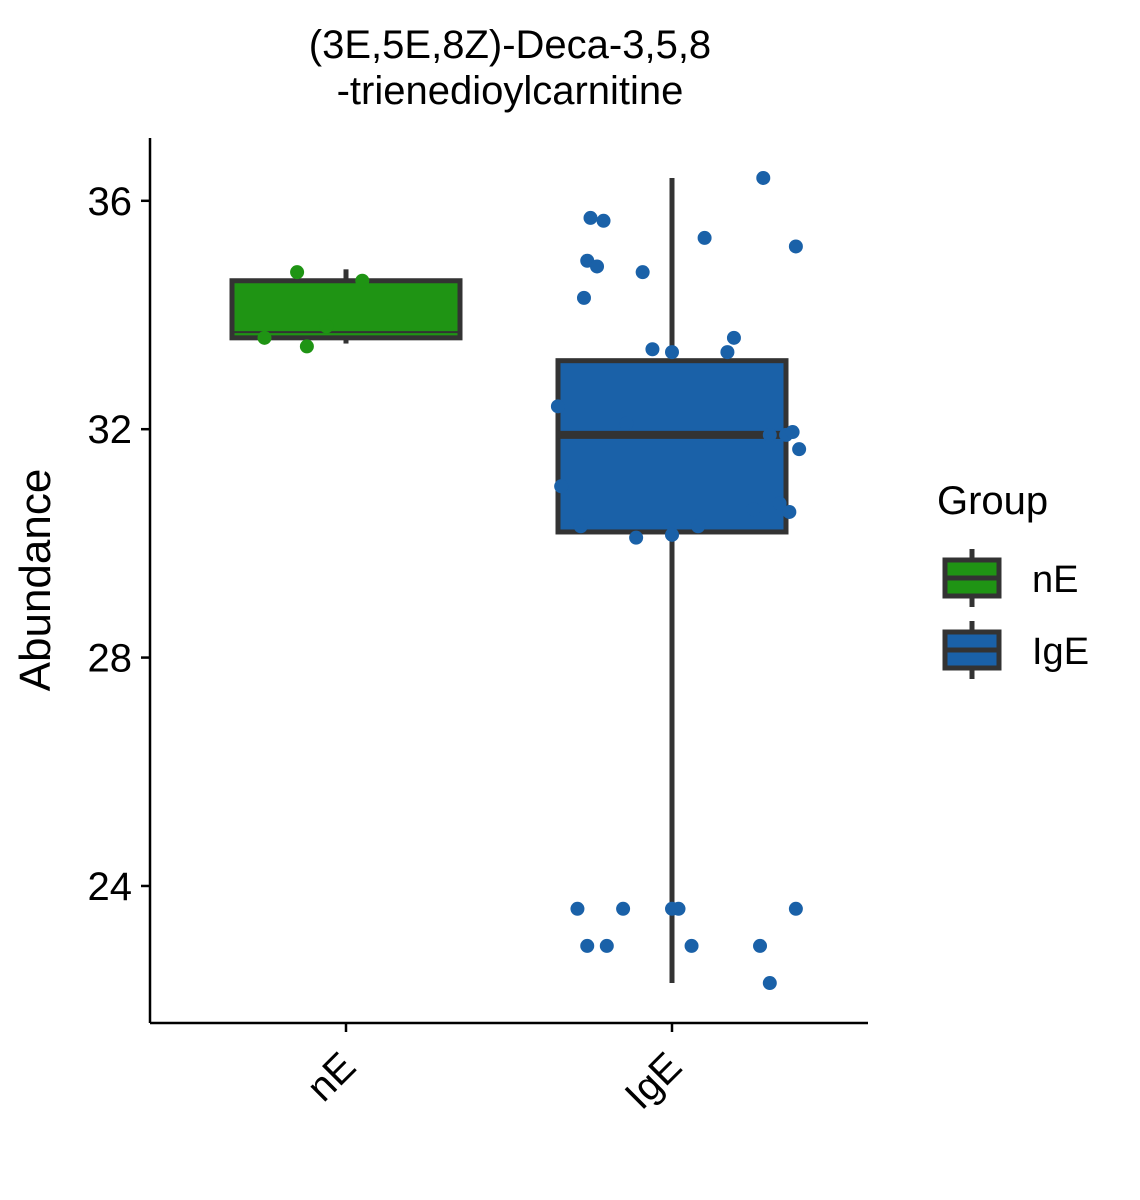  I want to click on legend: Group nE IgE, so click(1013, 579).